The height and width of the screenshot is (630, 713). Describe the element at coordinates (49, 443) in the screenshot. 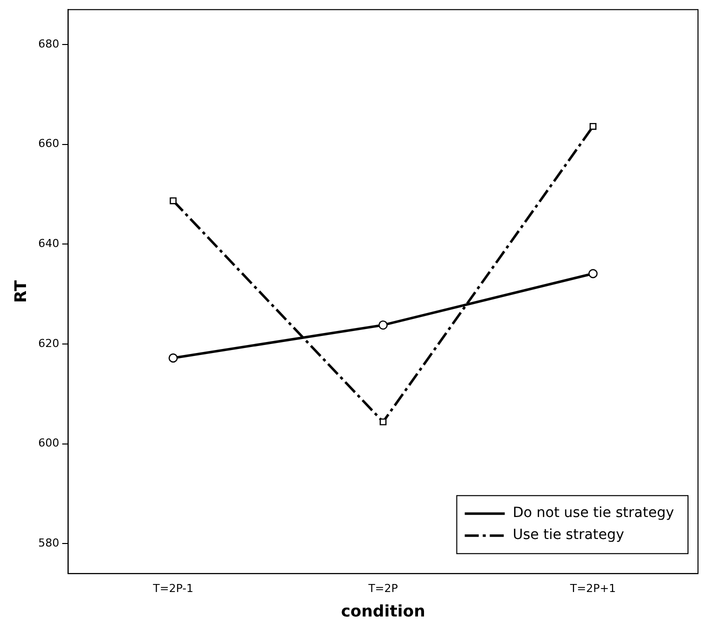

I see `y-tick-label: 600` at that location.